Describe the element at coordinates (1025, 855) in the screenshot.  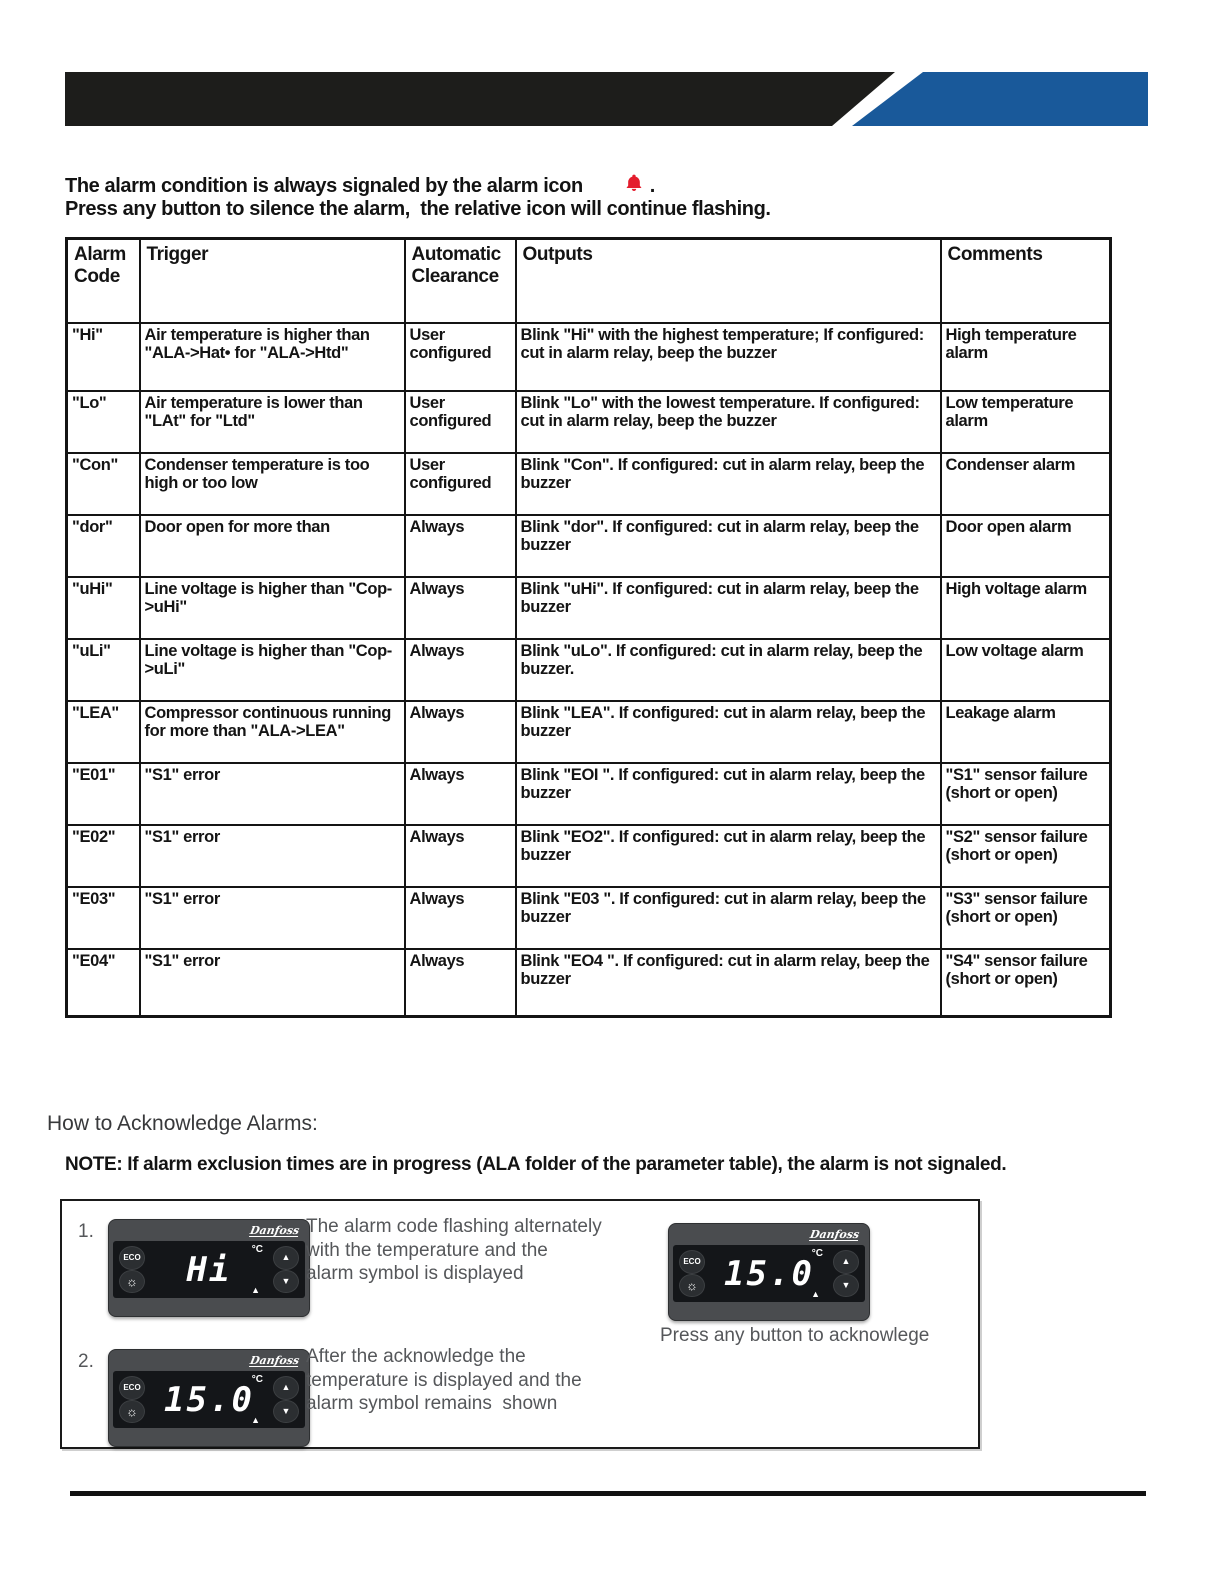
I see `cell-comments: "S2" sensor failure (short or open)` at that location.